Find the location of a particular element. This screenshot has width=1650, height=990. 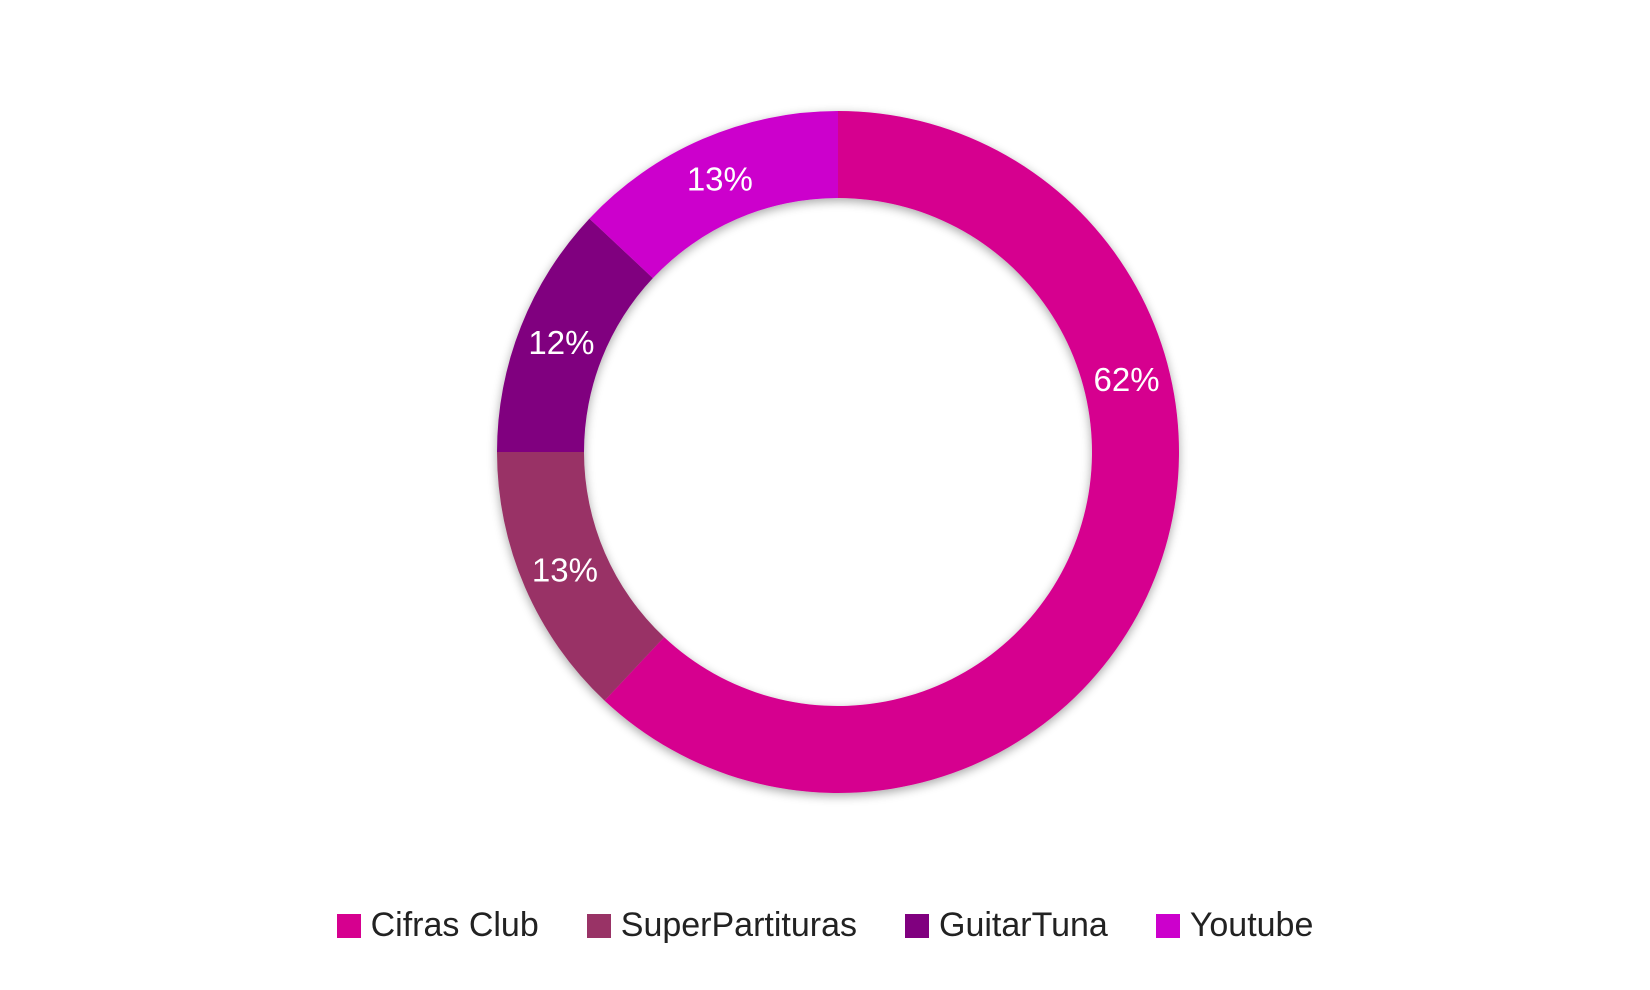

legend-item-superpartituras: SuperPartituras is located at coordinates (721, 925).